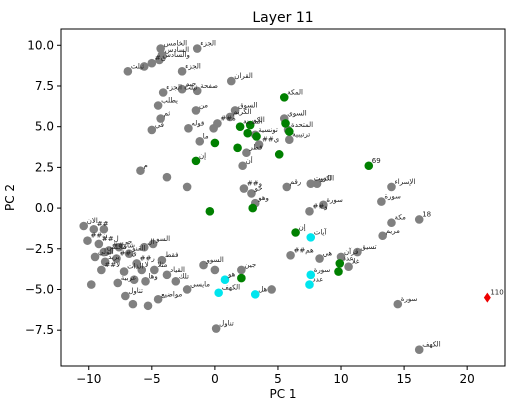 This screenshot has height=403, width=507. What do you see at coordinates (400, 218) in the screenshot?
I see `point-label: مكة` at bounding box center [400, 218].